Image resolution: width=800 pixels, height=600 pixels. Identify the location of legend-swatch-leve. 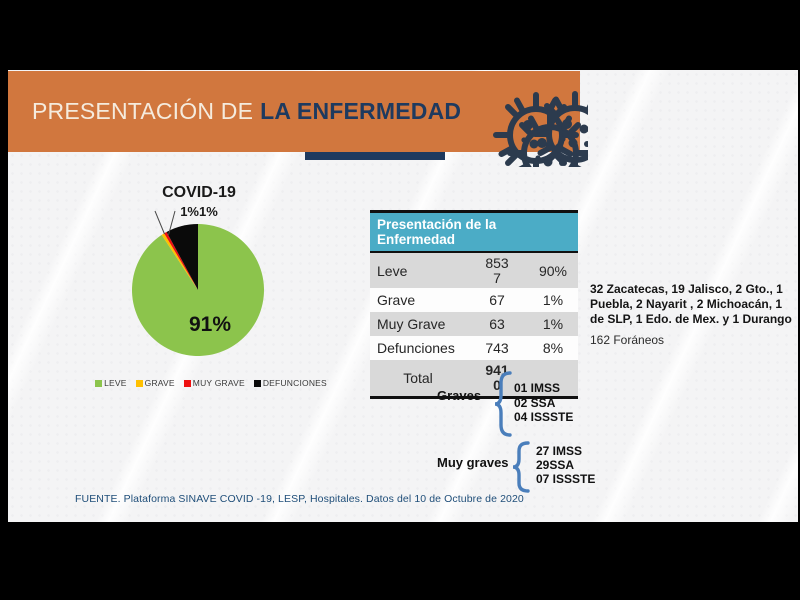
(99, 383).